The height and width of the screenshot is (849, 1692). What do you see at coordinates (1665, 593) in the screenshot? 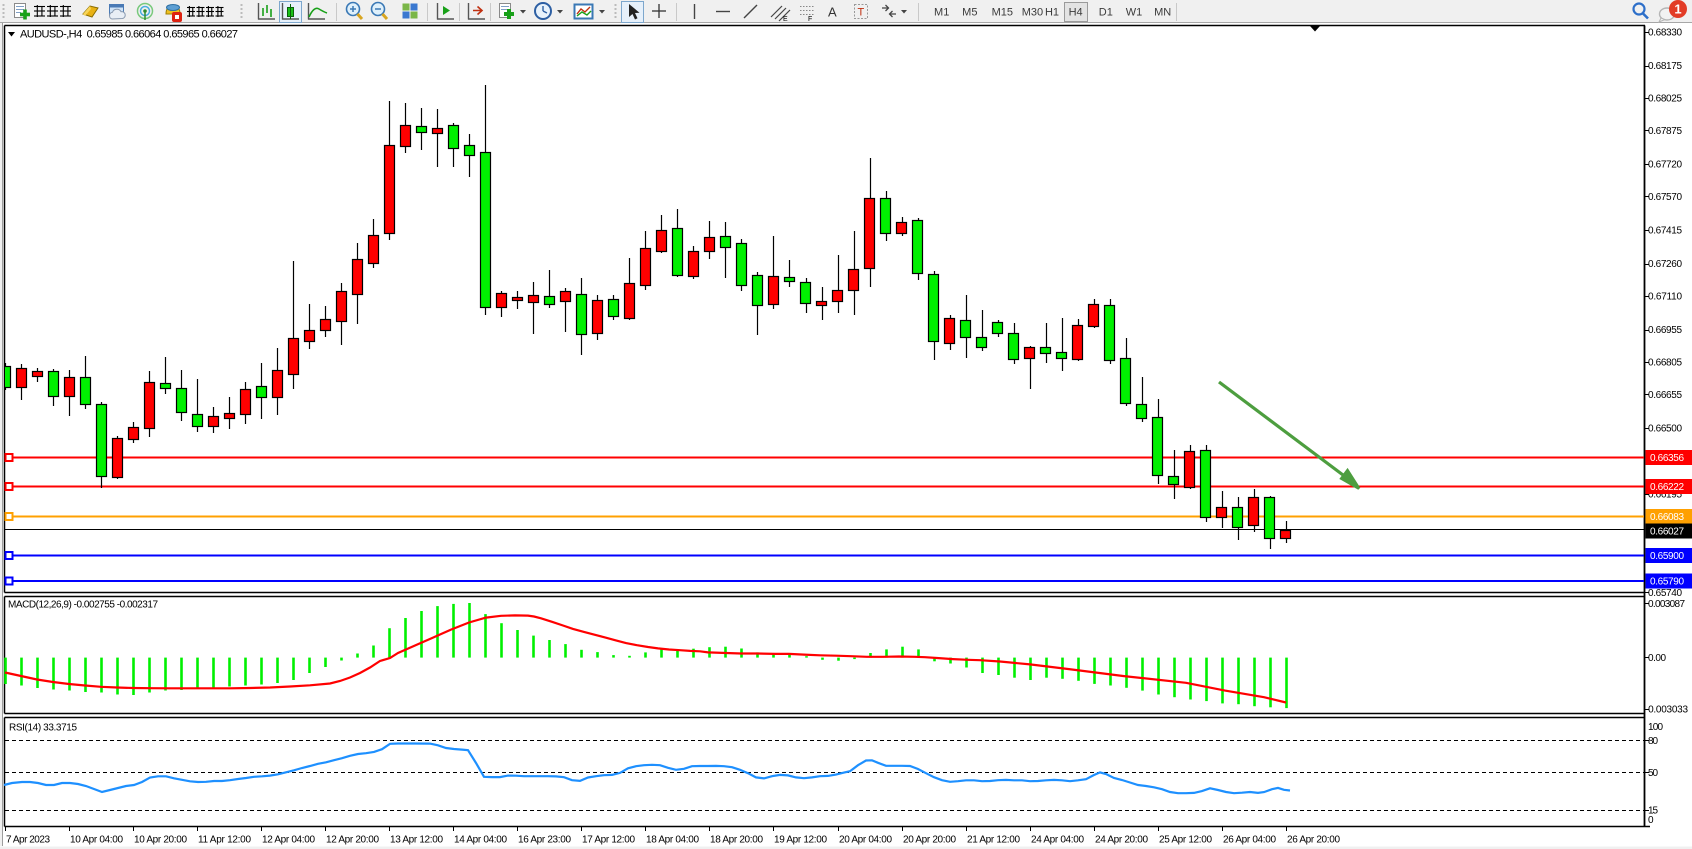
I see `svg-text: 0.65740` at bounding box center [1665, 593].